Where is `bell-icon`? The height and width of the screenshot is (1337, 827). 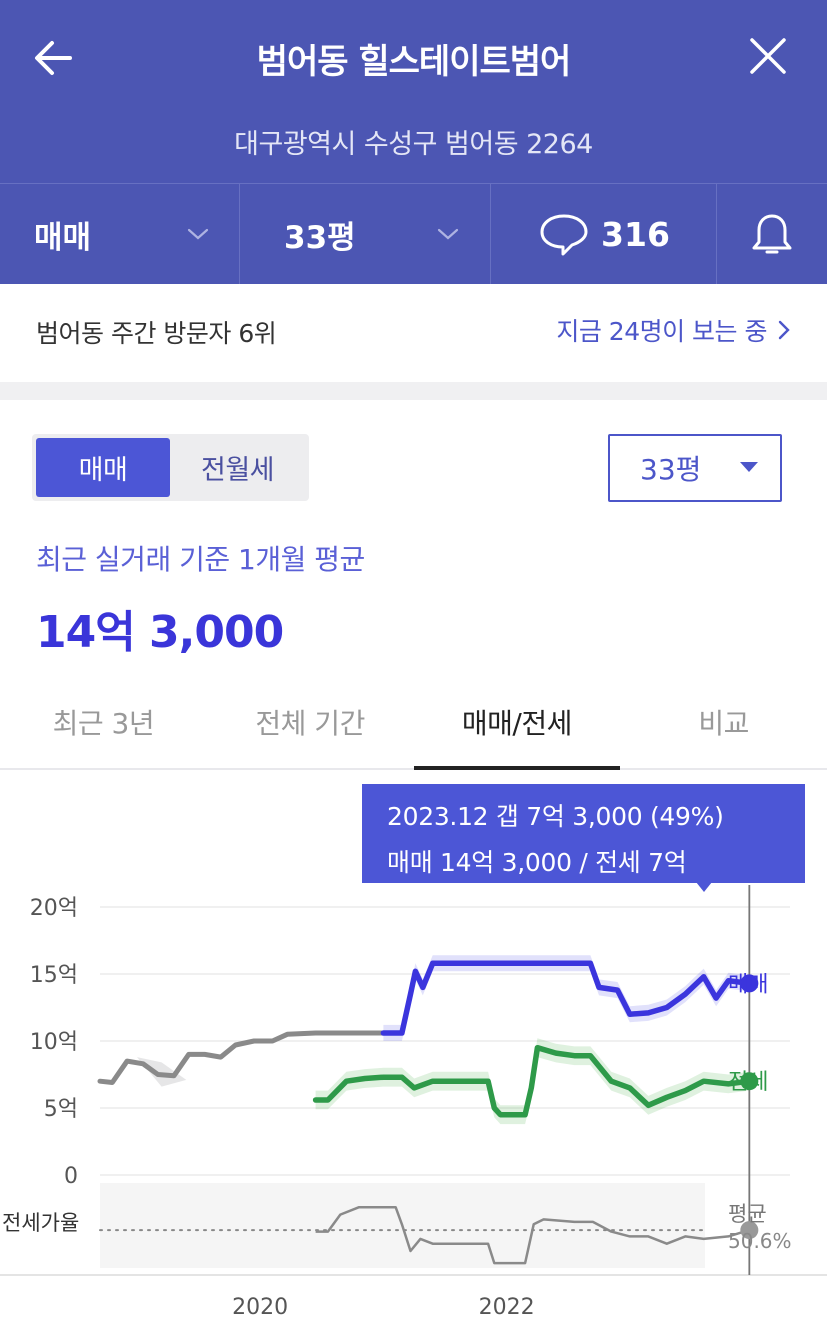
bell-icon is located at coordinates (772, 234).